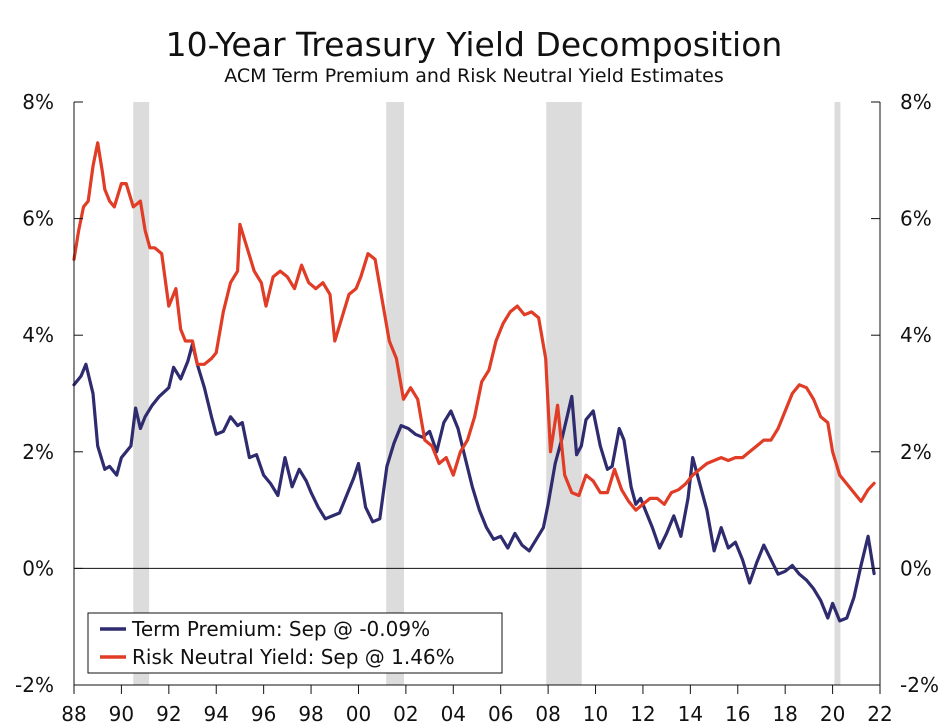 This screenshot has height=727, width=949. Describe the element at coordinates (916, 568) in the screenshot. I see `y-tick-label-right-4: 0%` at that location.